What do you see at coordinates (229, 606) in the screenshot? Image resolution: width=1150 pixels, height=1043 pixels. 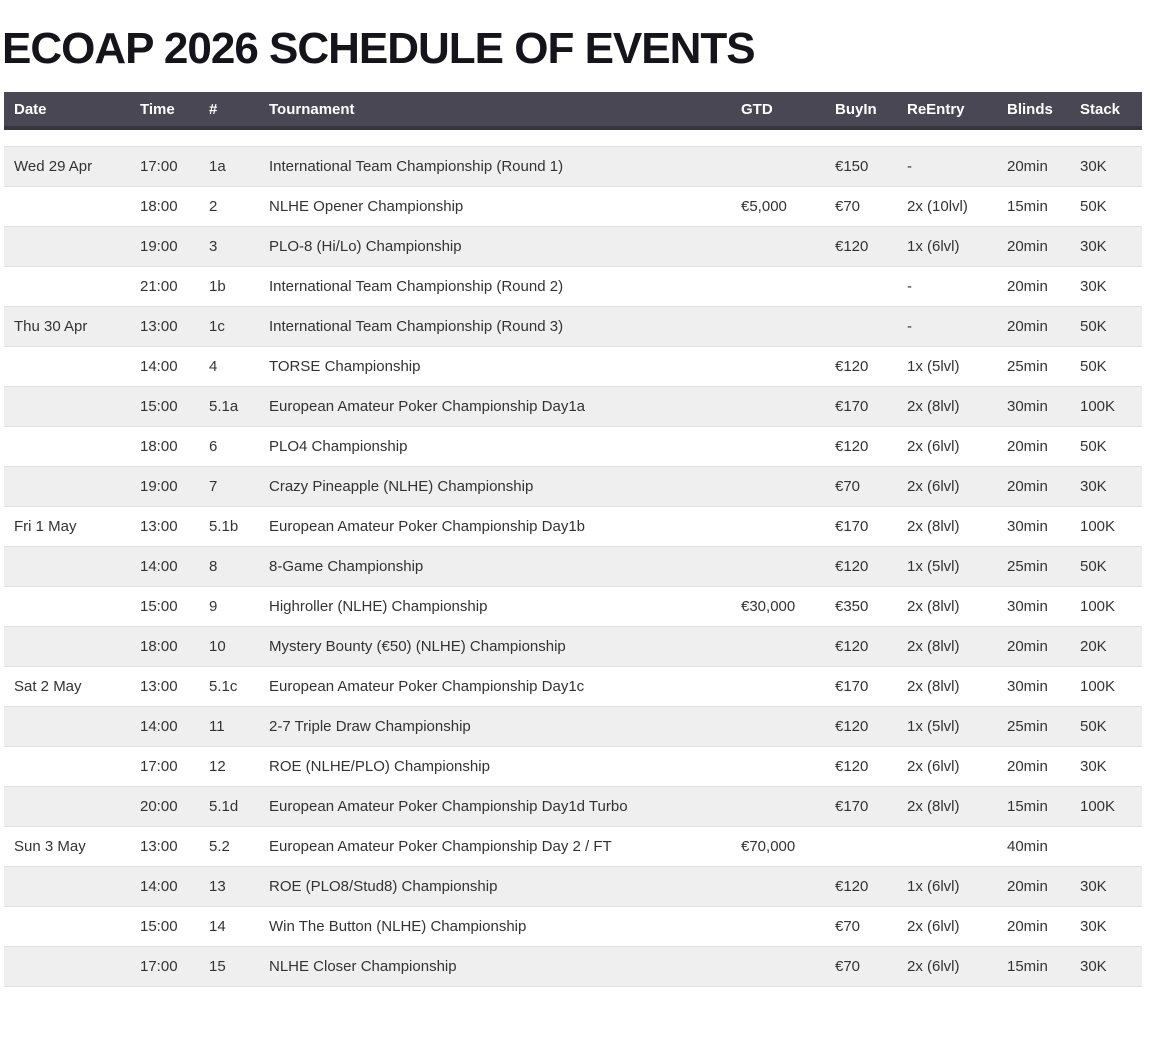 I see `cell-number: 9` at bounding box center [229, 606].